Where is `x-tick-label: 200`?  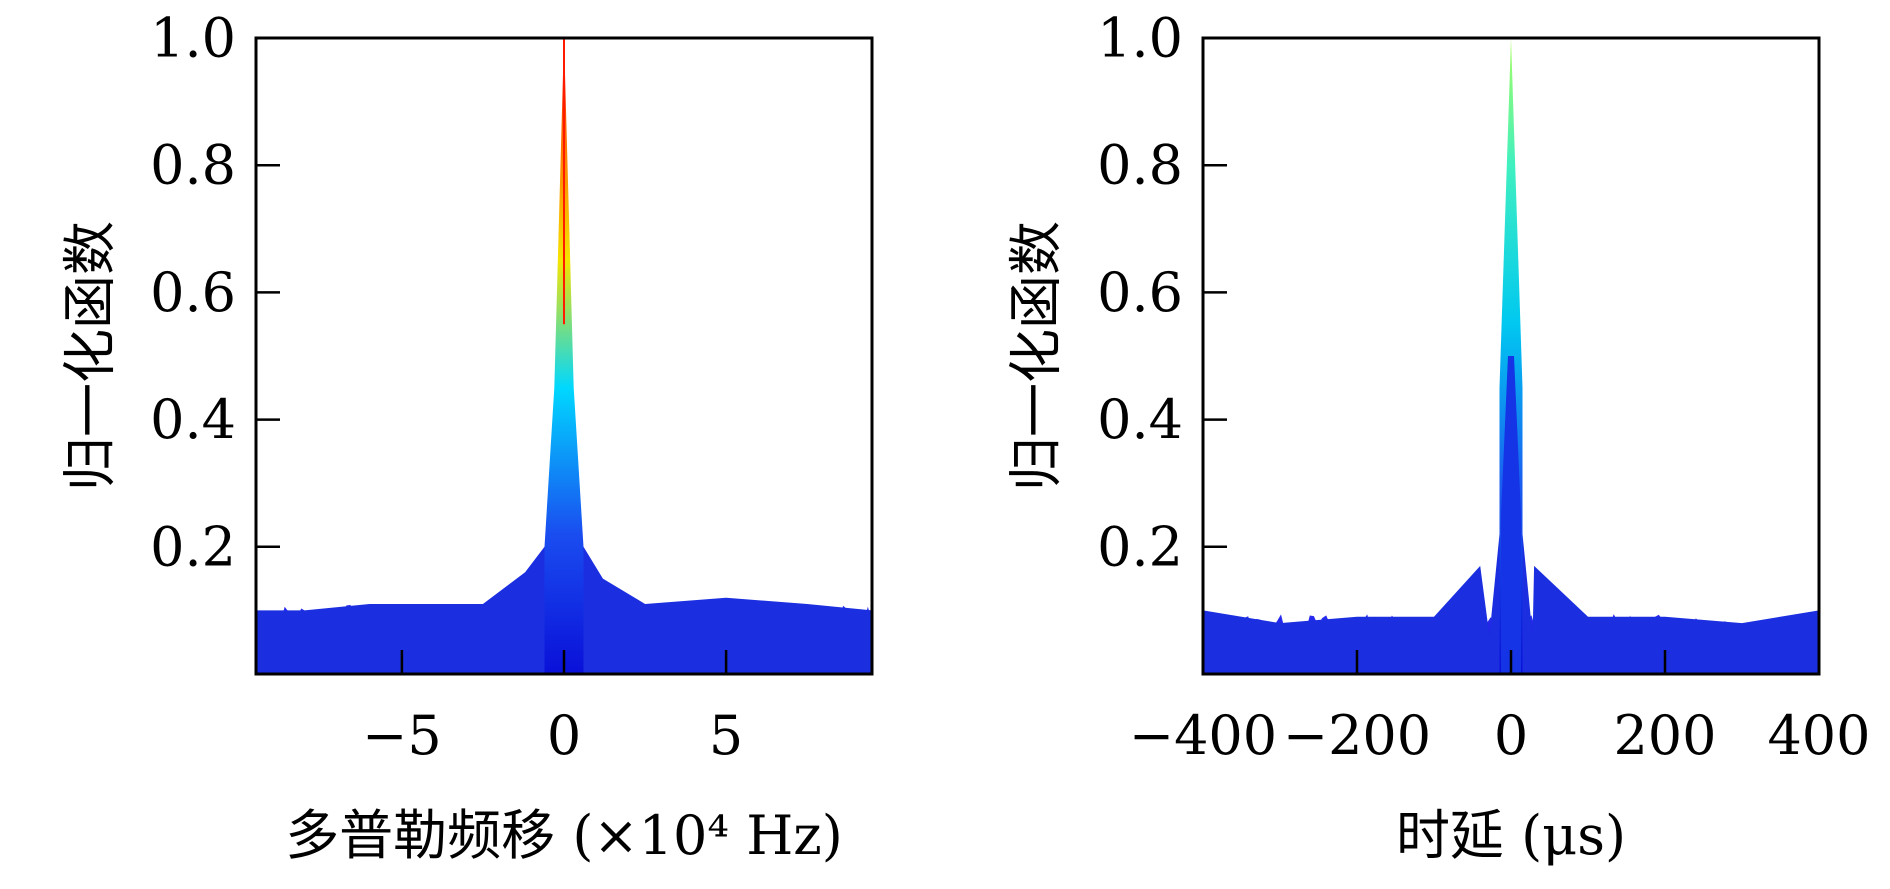
x-tick-label: 200 is located at coordinates (1664, 735).